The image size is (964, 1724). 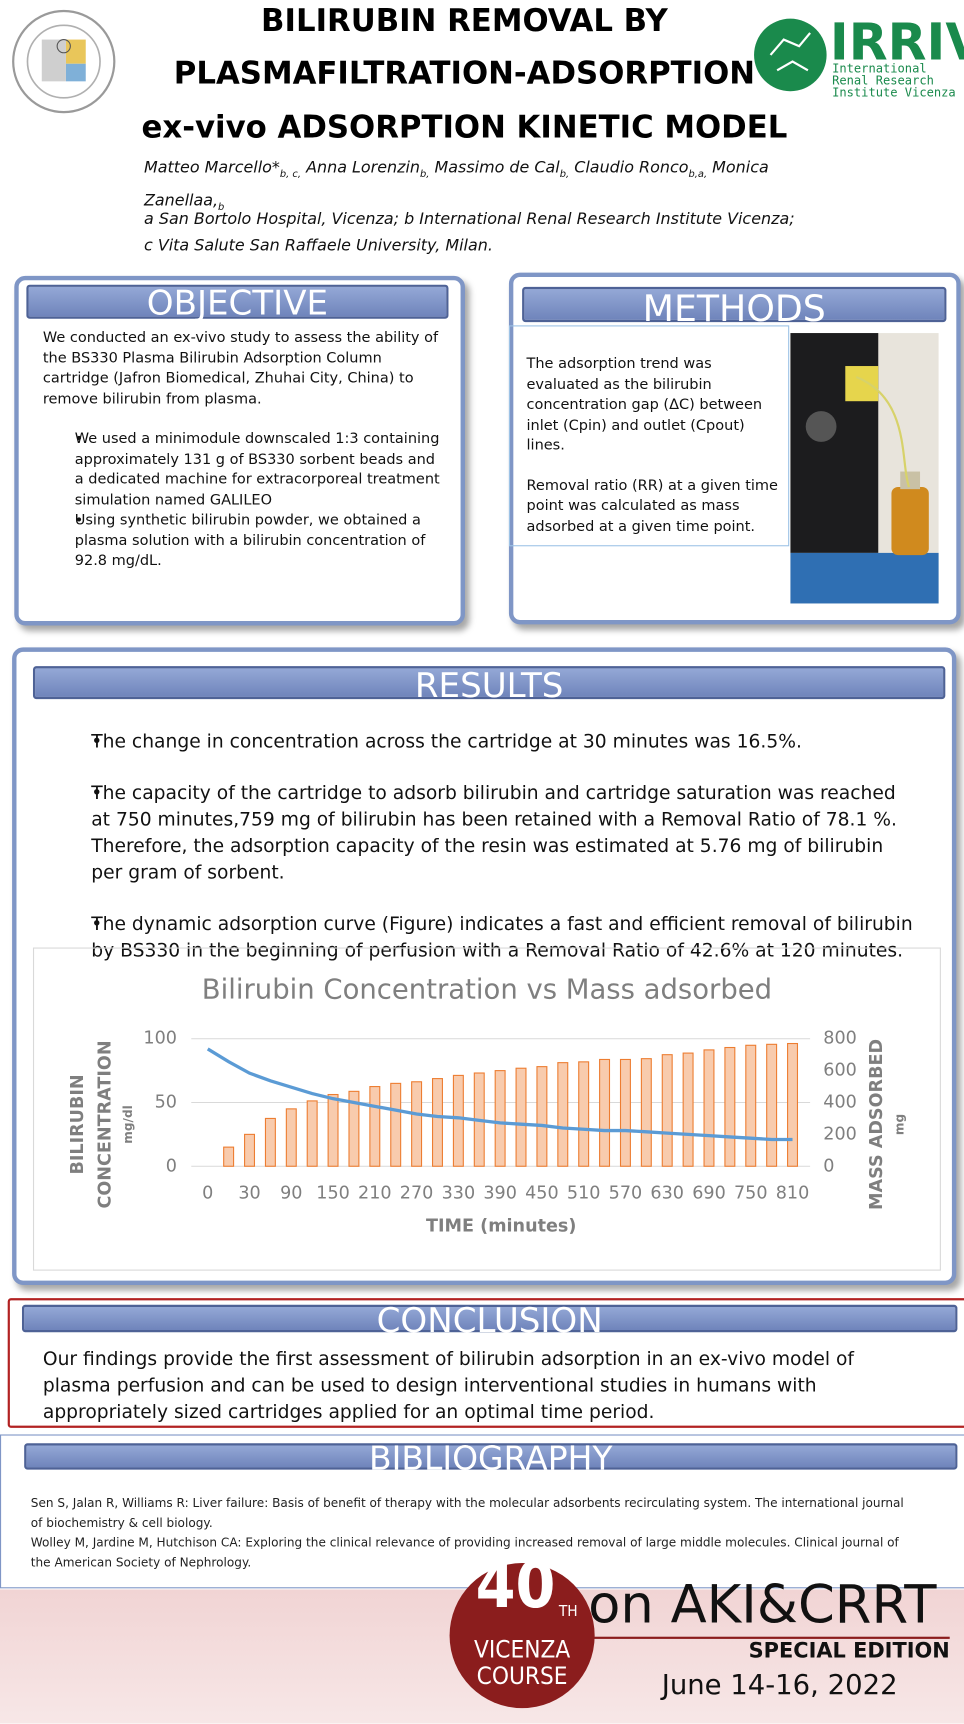 I want to click on dates: June 14-16, 2022, so click(x=779, y=1684).